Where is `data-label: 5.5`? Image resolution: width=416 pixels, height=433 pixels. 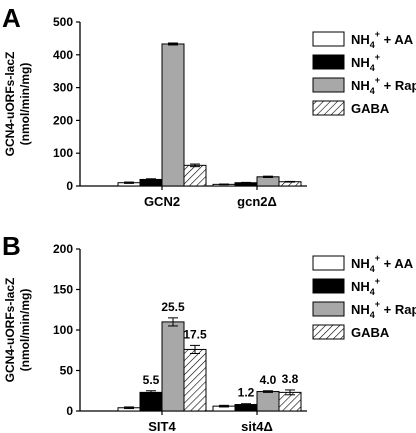 data-label: 5.5 is located at coordinates (151, 380).